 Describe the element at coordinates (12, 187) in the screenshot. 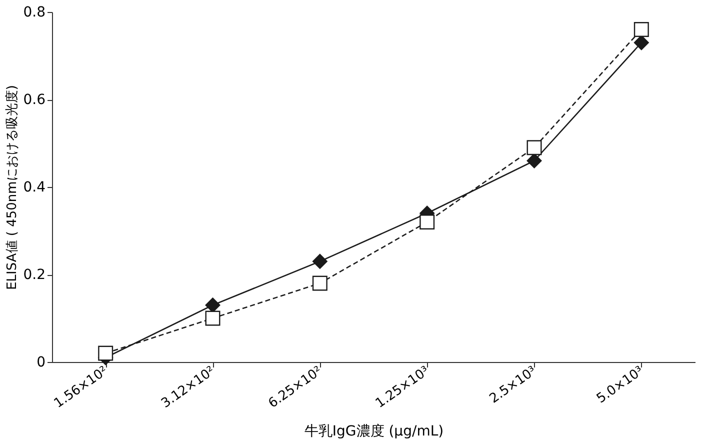

I see `y-axis-title: ELISA値 ( 450nmにおける吸光度)` at that location.